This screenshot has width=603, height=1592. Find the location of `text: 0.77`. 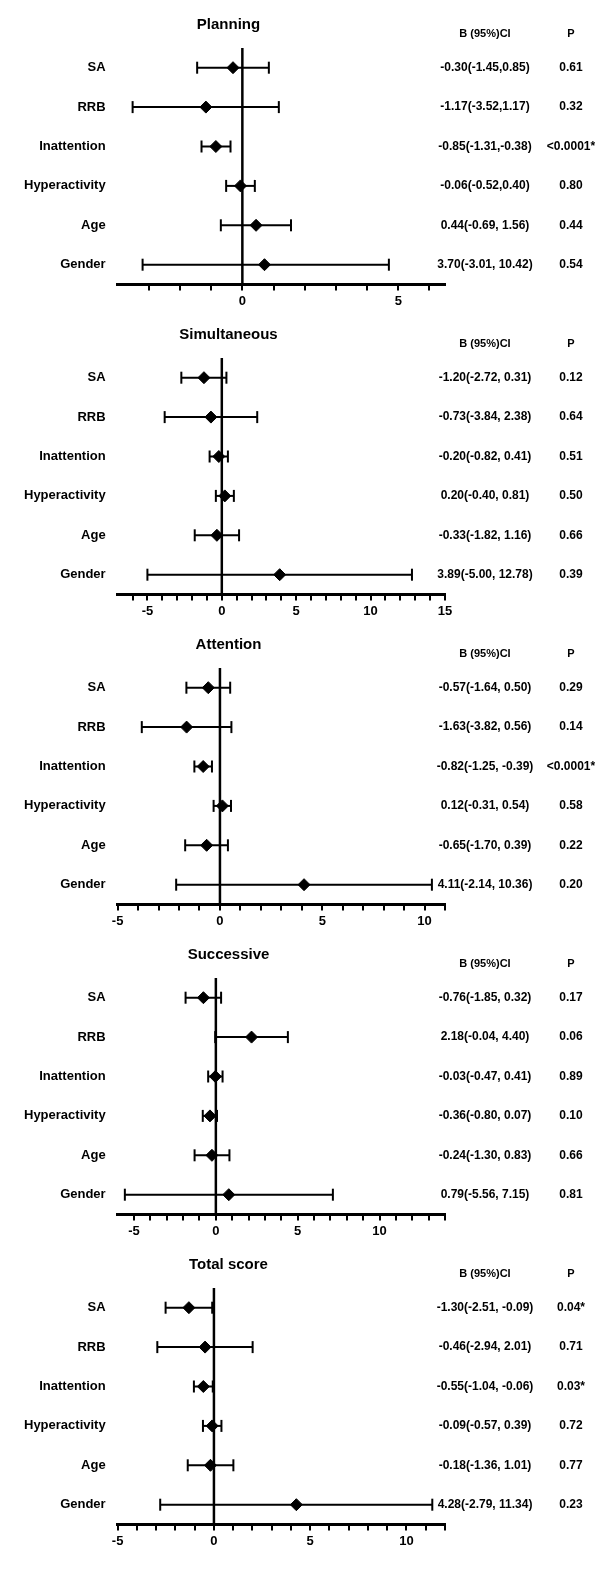

text: 0.77 is located at coordinates (571, 1464).